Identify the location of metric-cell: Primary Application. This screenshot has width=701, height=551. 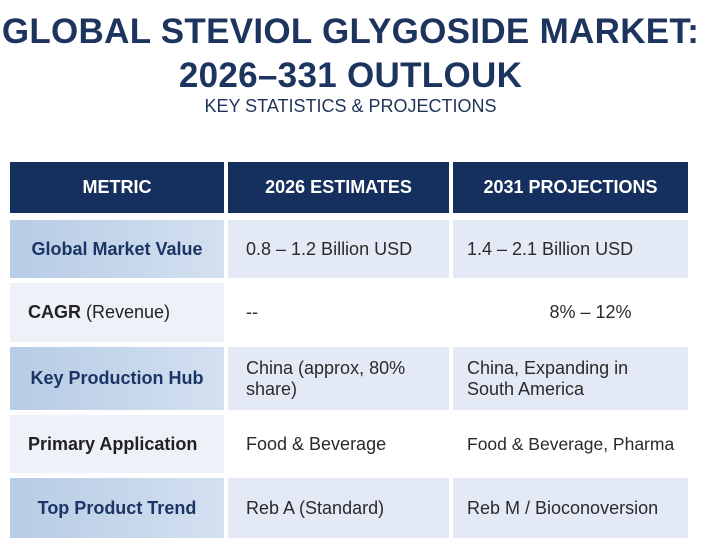
(117, 444).